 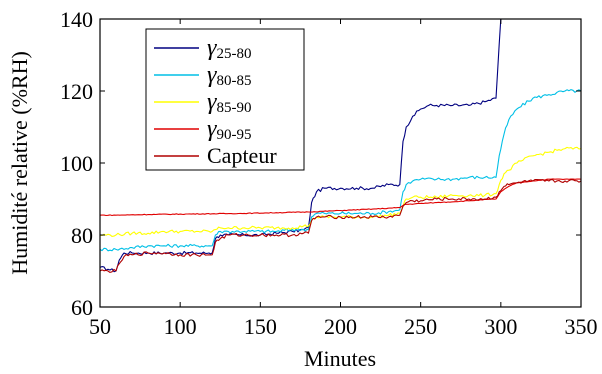 I want to click on legend-label-1: γ80-85, so click(x=229, y=75).